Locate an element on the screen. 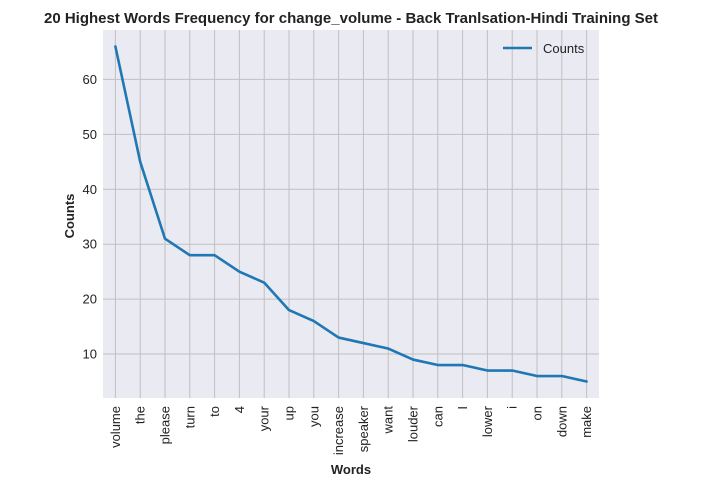 The image size is (702, 486). x-tick-label: lower is located at coordinates (487, 421).